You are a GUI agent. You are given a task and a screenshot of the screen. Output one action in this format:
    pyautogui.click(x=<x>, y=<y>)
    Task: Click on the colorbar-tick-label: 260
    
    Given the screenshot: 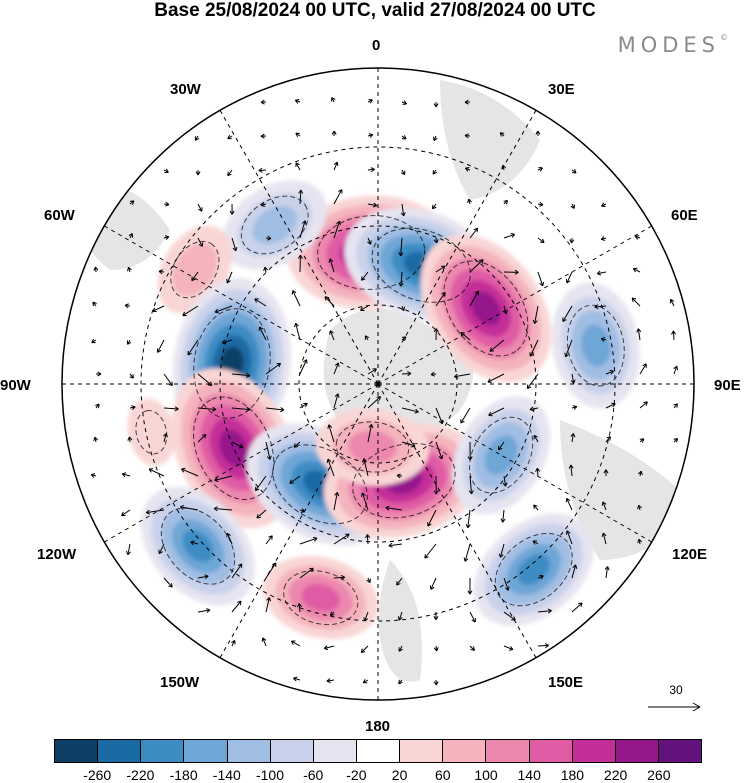 What is the action you would take?
    pyautogui.click(x=659, y=775)
    